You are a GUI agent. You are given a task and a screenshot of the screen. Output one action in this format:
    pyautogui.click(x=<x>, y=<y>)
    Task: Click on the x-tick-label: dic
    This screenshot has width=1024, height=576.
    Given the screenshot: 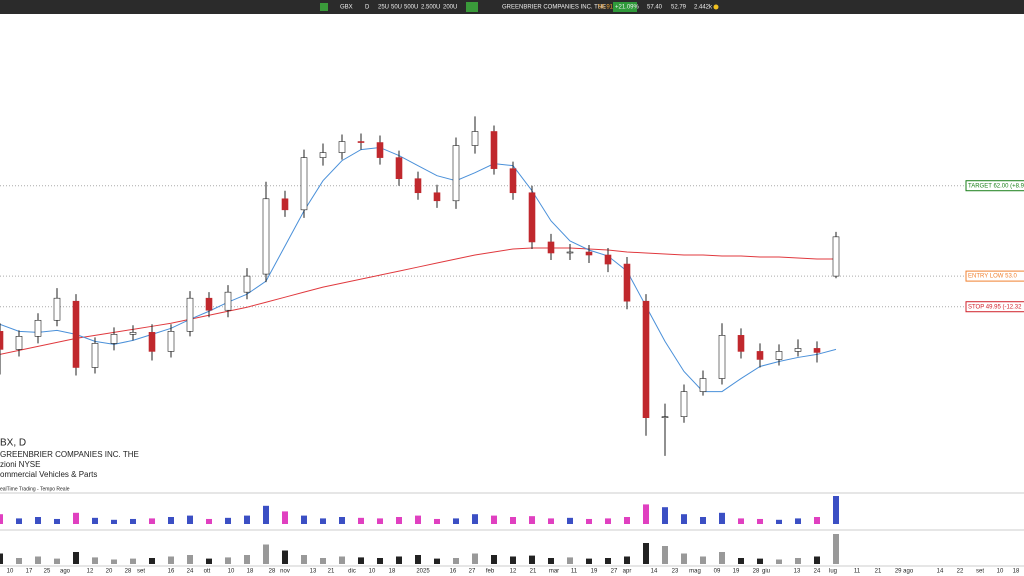 What is the action you would take?
    pyautogui.click(x=352, y=572)
    